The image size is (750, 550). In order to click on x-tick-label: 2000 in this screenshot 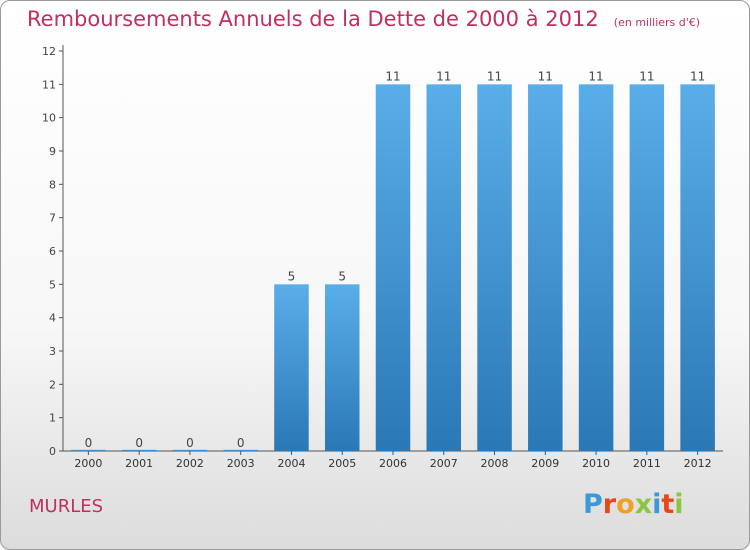, I will do `click(88, 463)`.